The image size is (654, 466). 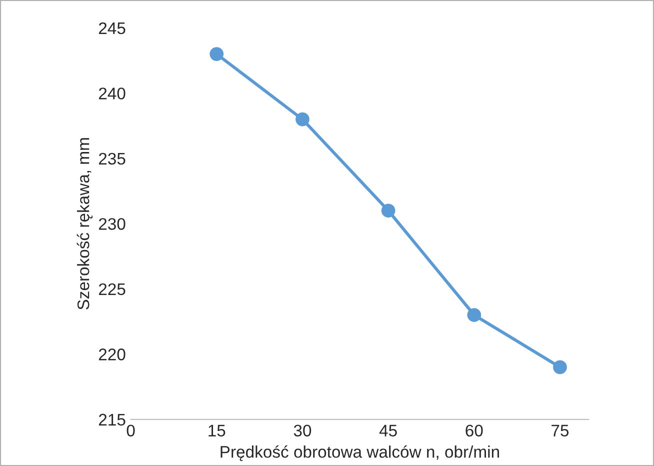 What do you see at coordinates (84, 224) in the screenshot?
I see `y-axis-title: Szerokość rękawa, mm` at bounding box center [84, 224].